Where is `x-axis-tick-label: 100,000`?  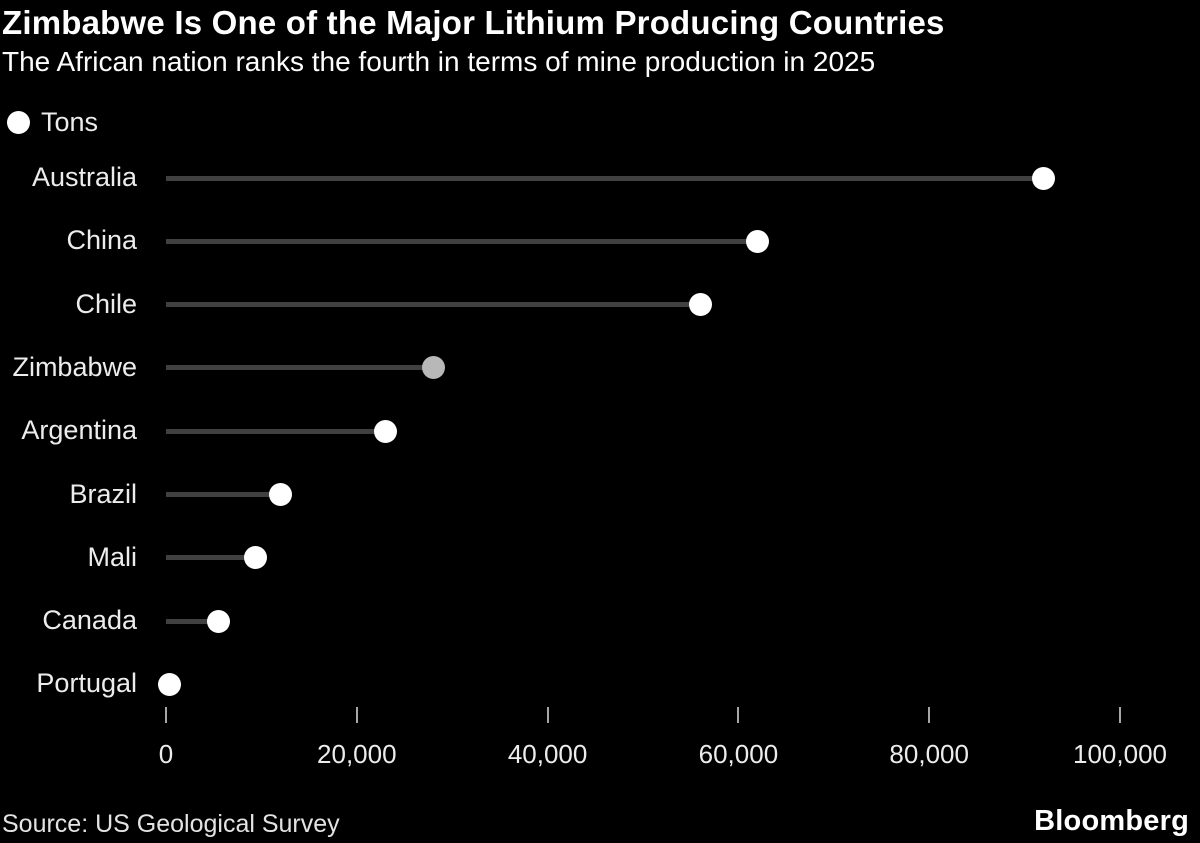
x-axis-tick-label: 100,000 is located at coordinates (1120, 754).